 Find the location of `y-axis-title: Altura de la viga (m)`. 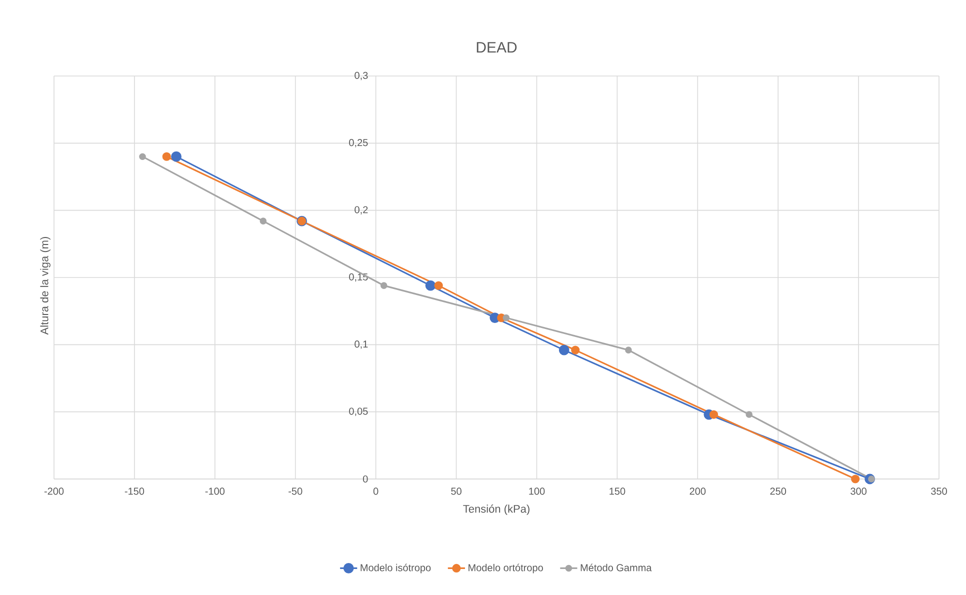

y-axis-title: Altura de la viga (m) is located at coordinates (45, 285).